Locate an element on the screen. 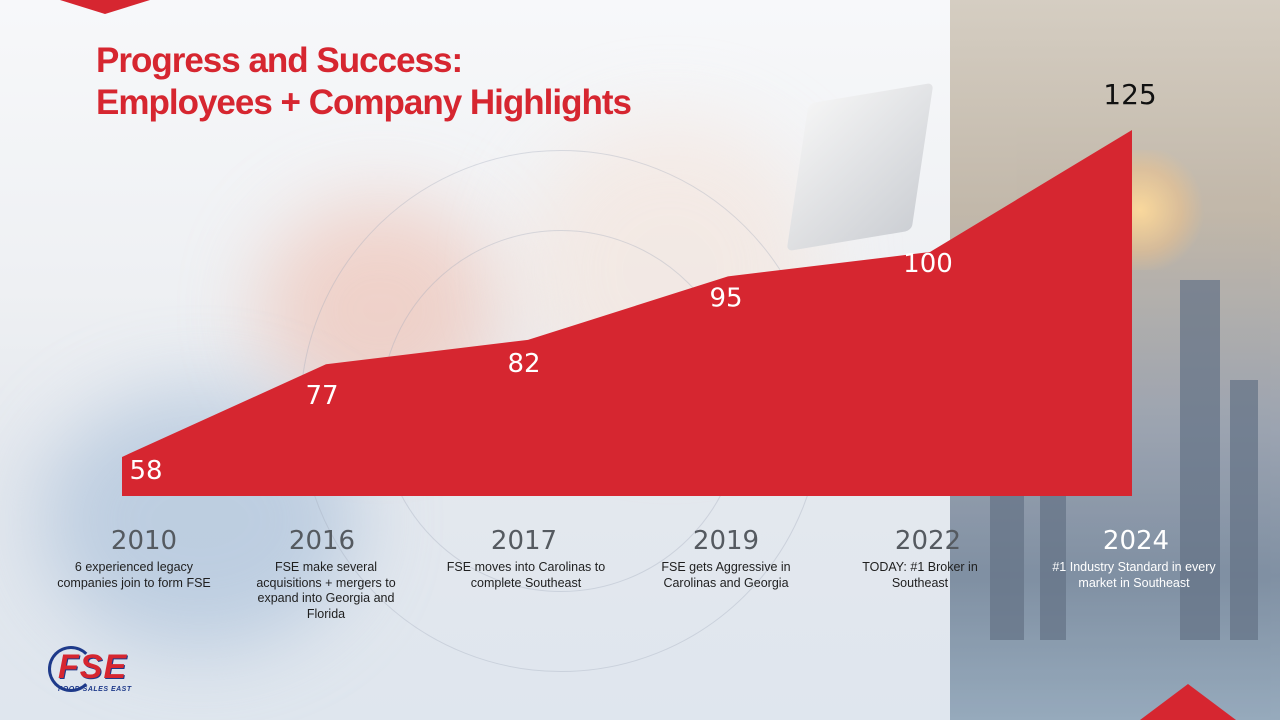 This screenshot has height=720, width=1280. data-label-2017: 82 is located at coordinates (523, 364).